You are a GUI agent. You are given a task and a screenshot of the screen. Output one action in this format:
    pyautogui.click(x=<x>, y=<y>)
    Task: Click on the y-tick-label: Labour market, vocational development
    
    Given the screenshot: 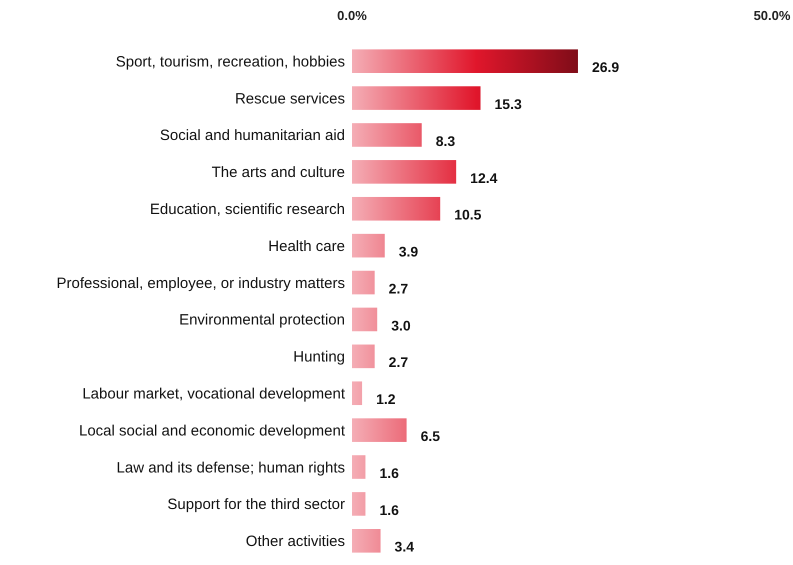 What is the action you would take?
    pyautogui.click(x=214, y=393)
    